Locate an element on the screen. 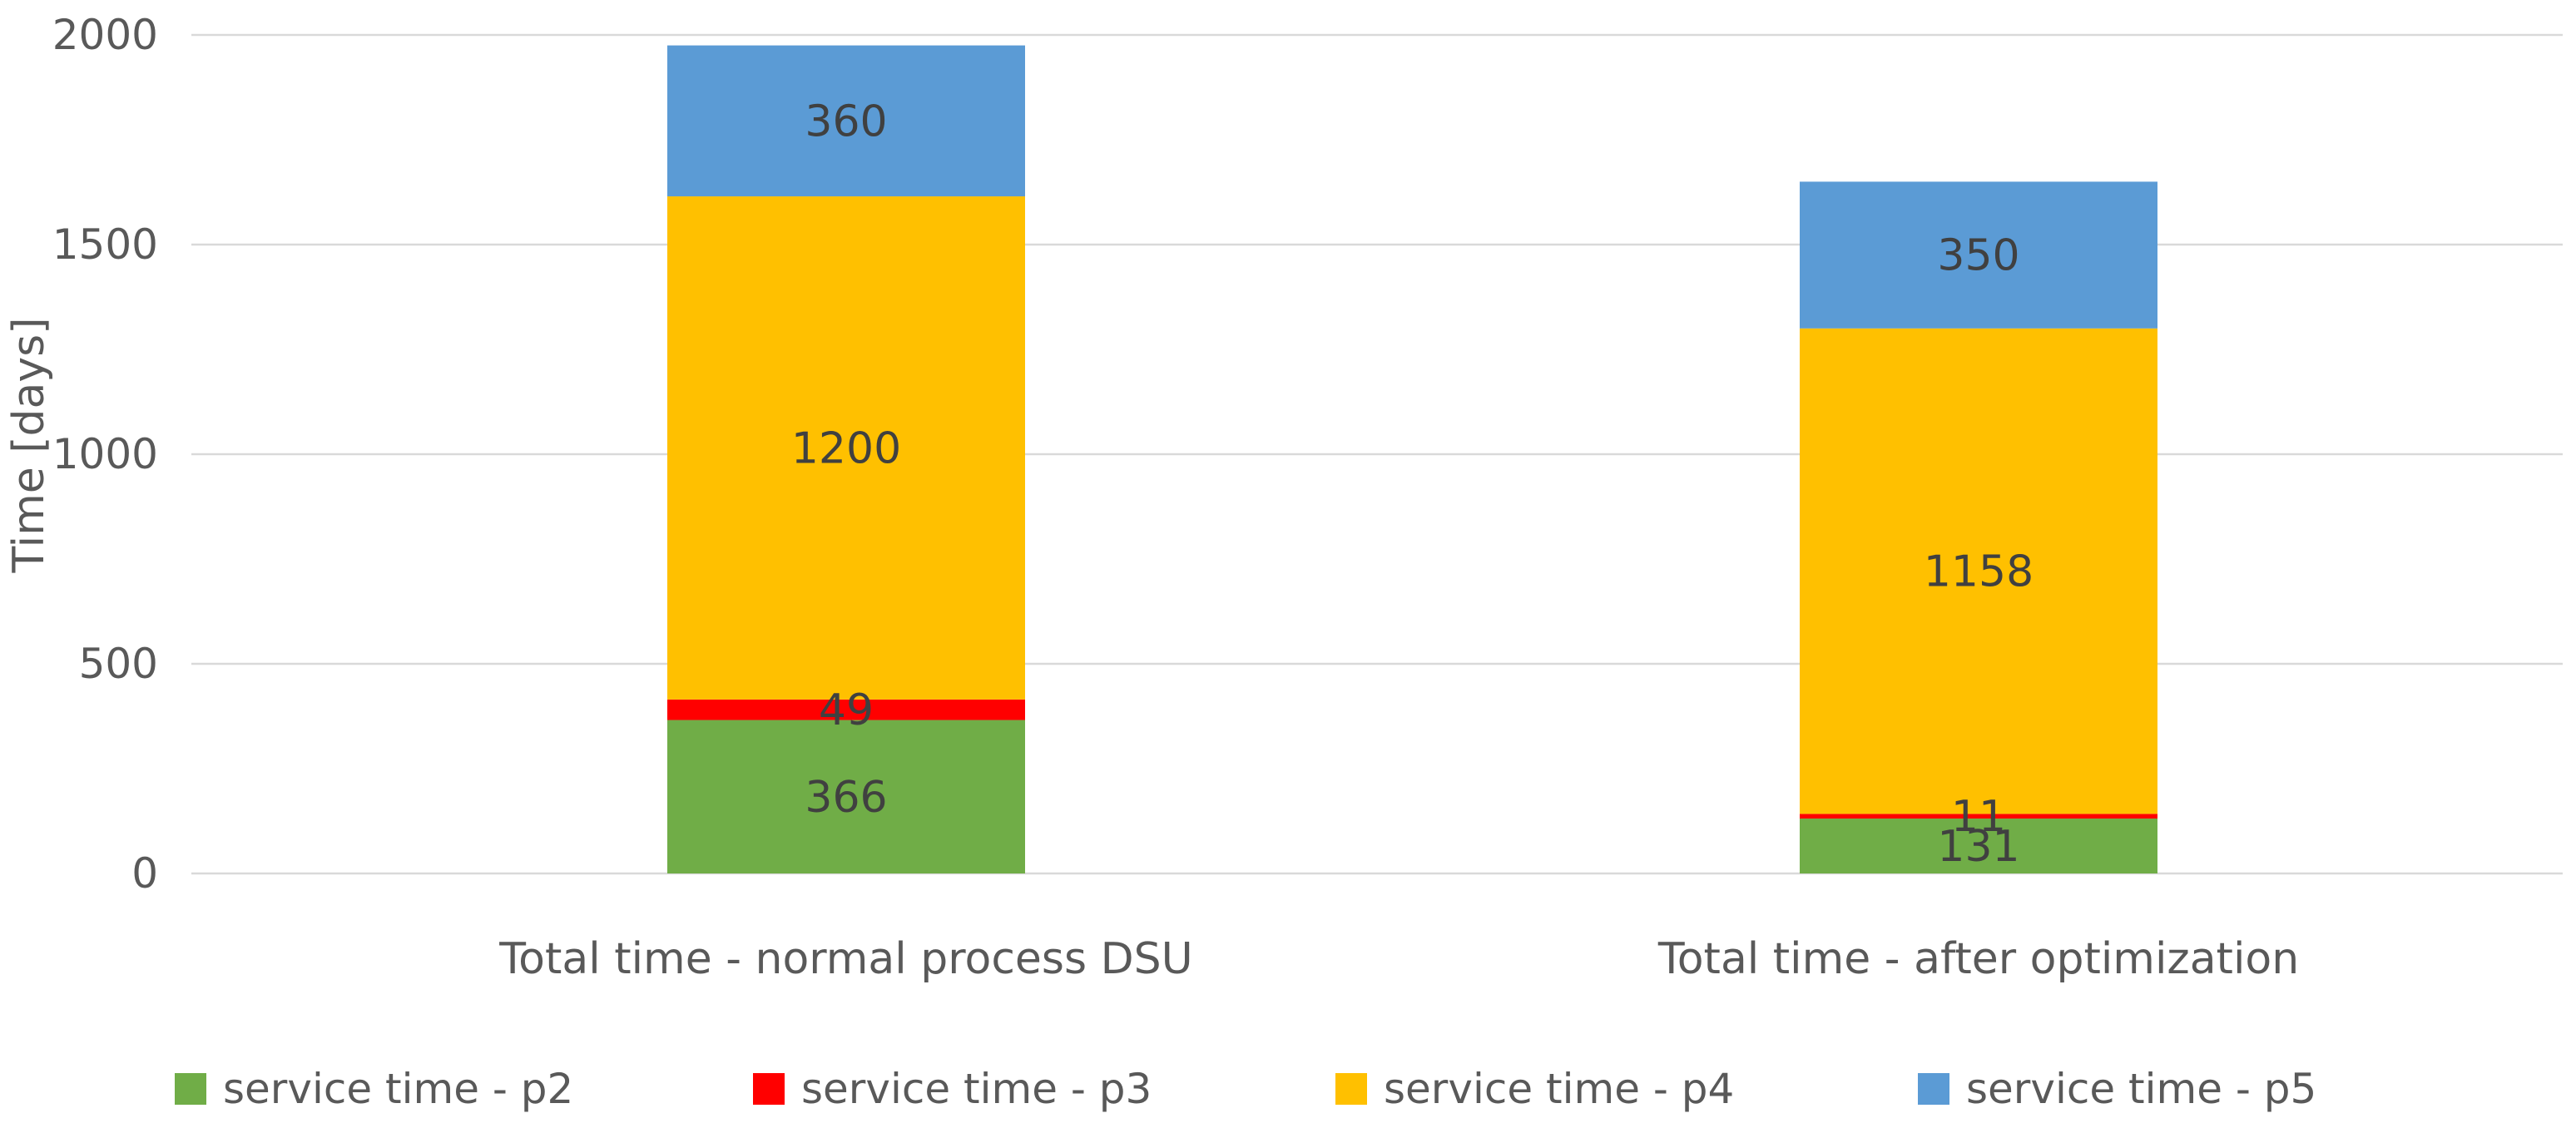 The image size is (2576, 1133). data-label: 360 is located at coordinates (846, 121).